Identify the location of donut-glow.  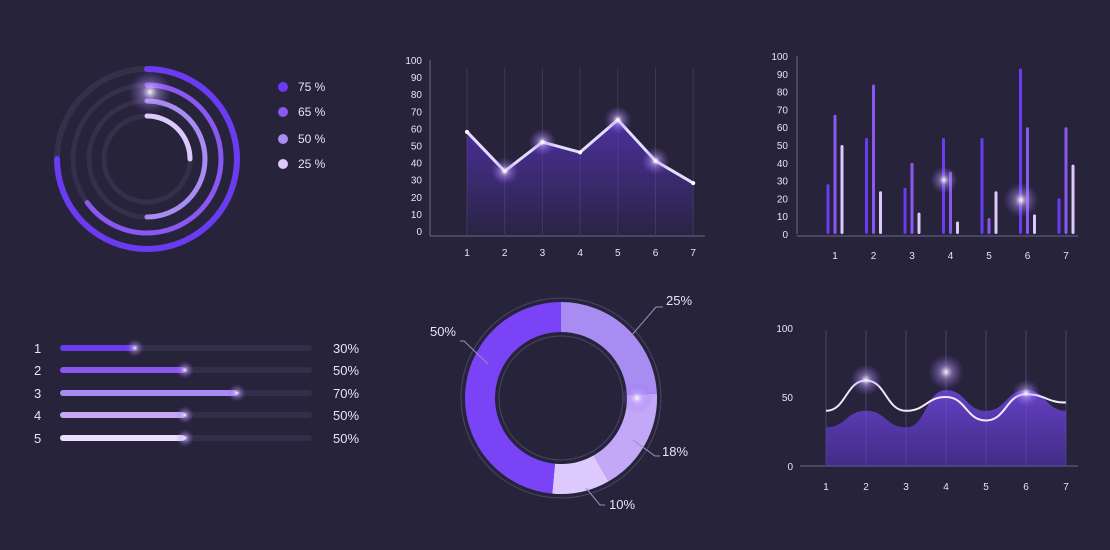
(637, 398).